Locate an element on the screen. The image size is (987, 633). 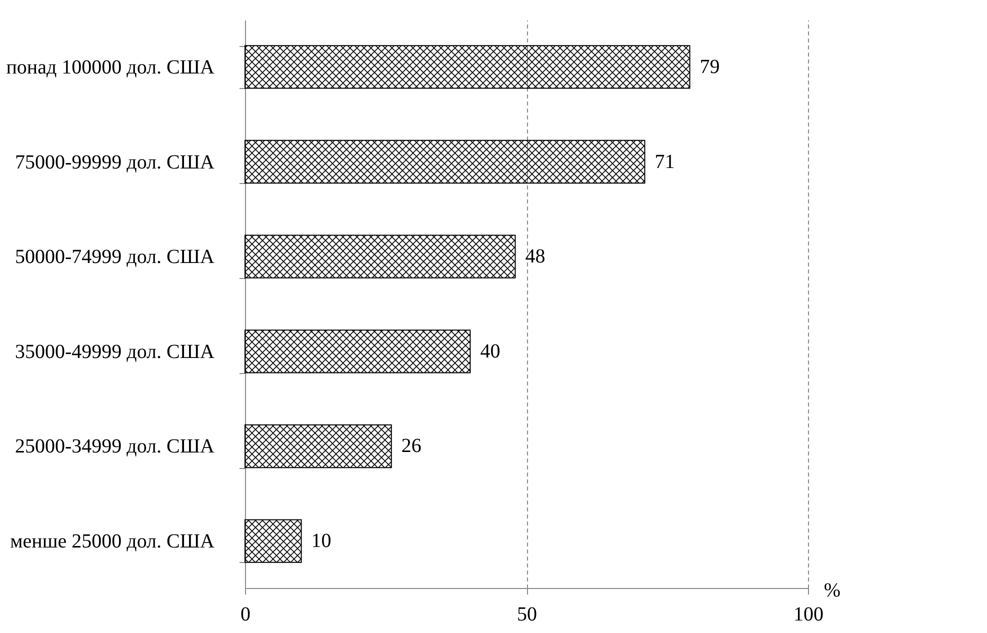
y-tick-label: 25000-34999 дол. США is located at coordinates (115, 447).